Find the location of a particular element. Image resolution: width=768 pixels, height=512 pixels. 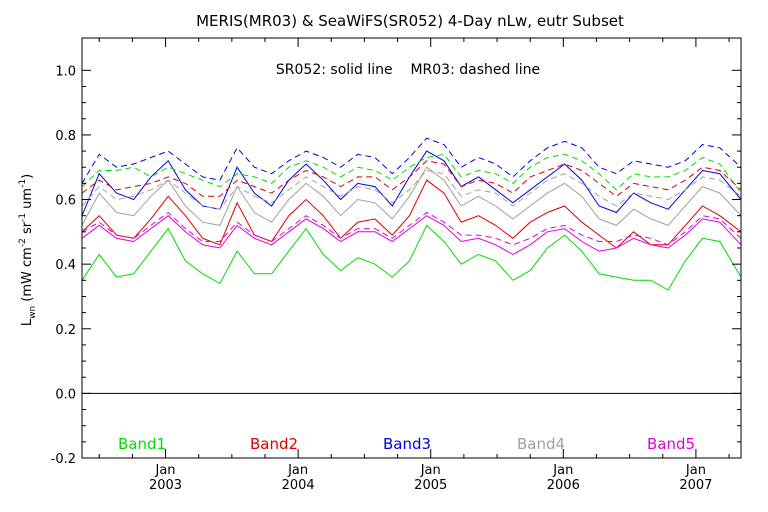

series-line-band1-solid is located at coordinates (411, 257).